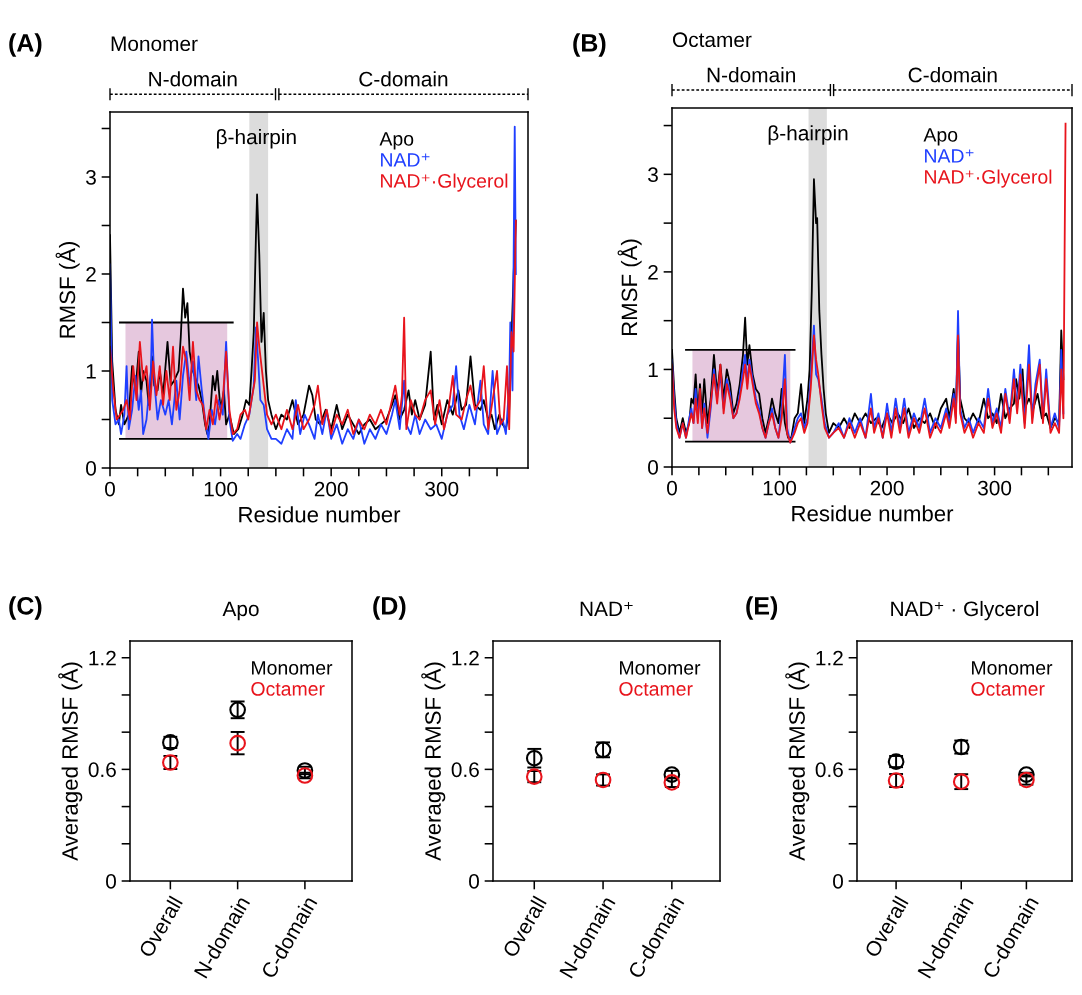 The width and height of the screenshot is (1082, 995). Describe the element at coordinates (240, 611) in the screenshot. I see `chart-title: Apo` at that location.